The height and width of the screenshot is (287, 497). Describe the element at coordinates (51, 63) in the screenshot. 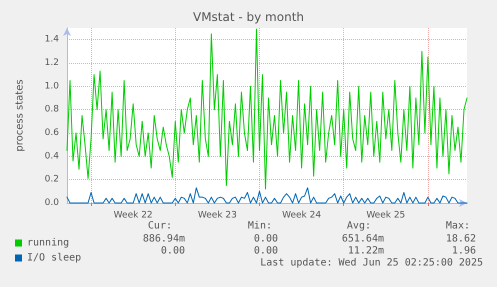

I see `y-tick-label: 1.2` at that location.